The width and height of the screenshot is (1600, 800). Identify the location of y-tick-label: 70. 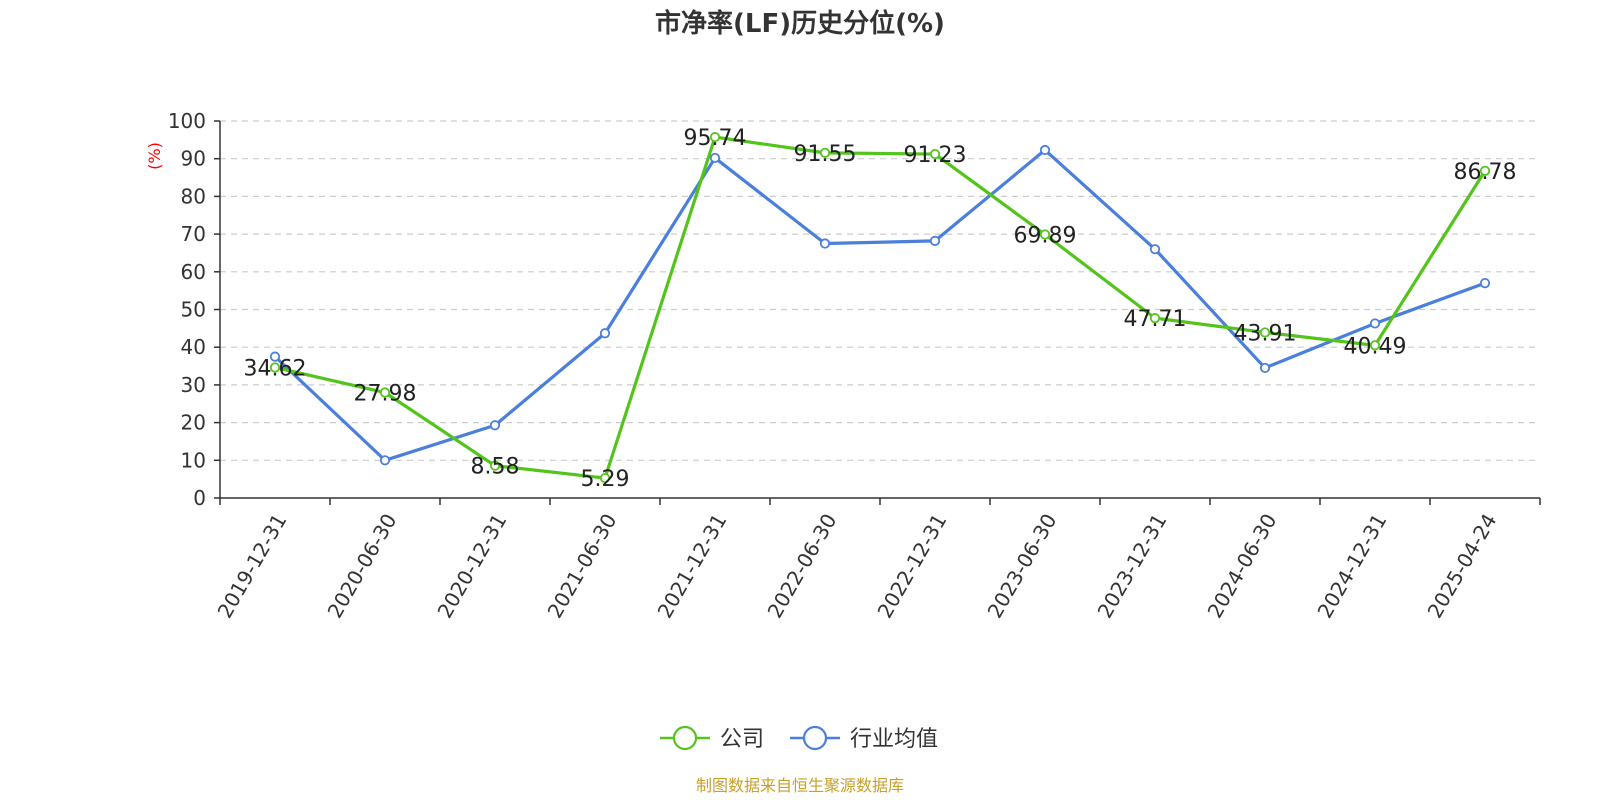
(193, 234).